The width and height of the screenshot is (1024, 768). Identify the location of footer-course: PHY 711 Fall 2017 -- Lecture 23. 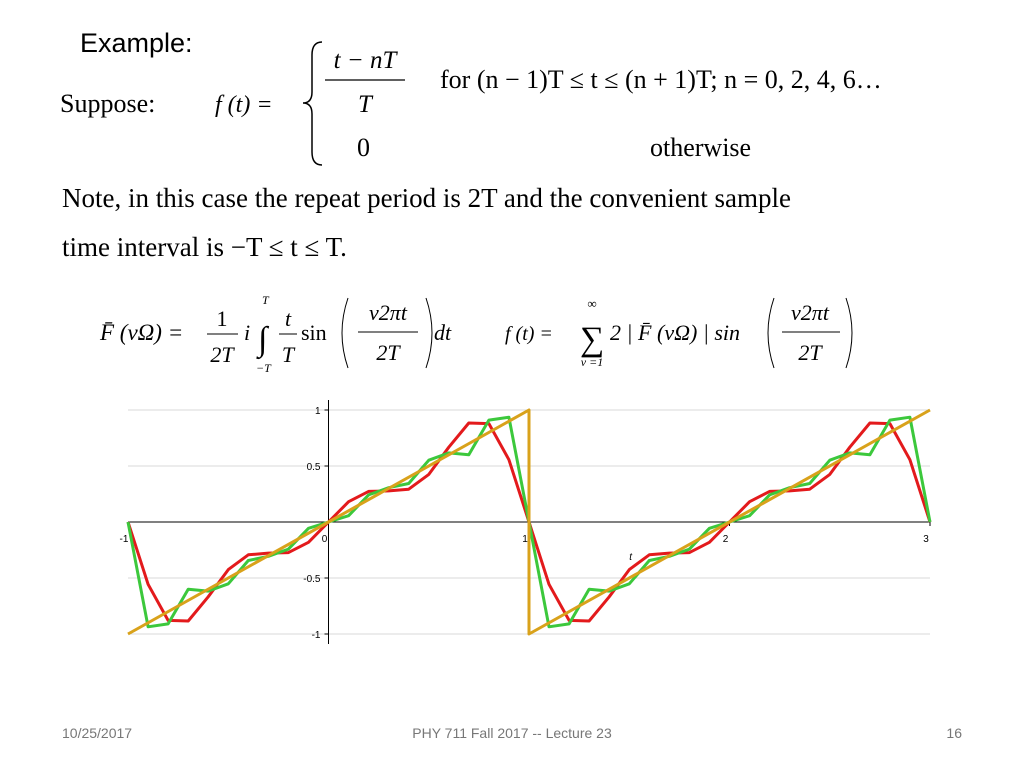
(512, 733).